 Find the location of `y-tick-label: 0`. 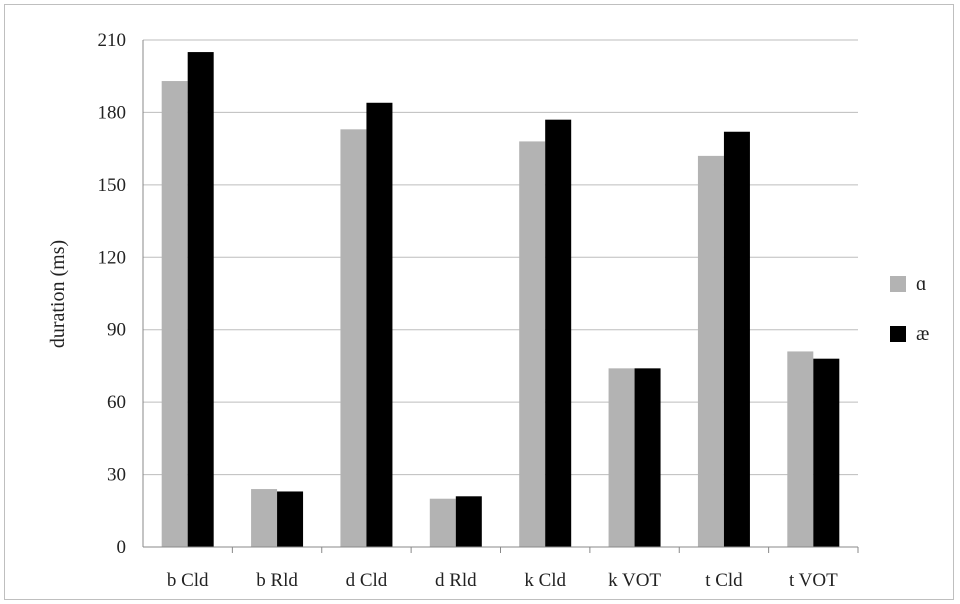

y-tick-label: 0 is located at coordinates (122, 547).